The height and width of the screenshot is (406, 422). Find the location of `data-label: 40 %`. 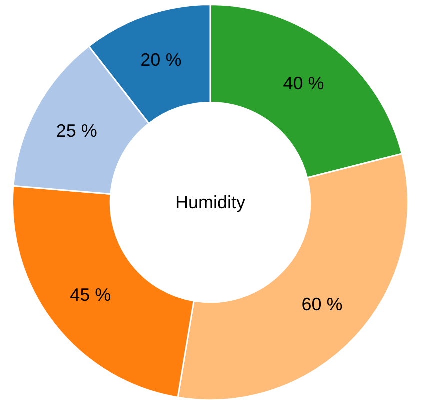

data-label: 40 % is located at coordinates (303, 84).